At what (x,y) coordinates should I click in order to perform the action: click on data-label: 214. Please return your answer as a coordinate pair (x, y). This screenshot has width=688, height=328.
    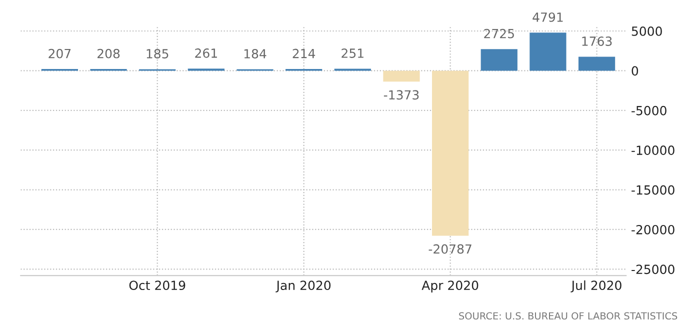
    Looking at the image, I should click on (304, 53).